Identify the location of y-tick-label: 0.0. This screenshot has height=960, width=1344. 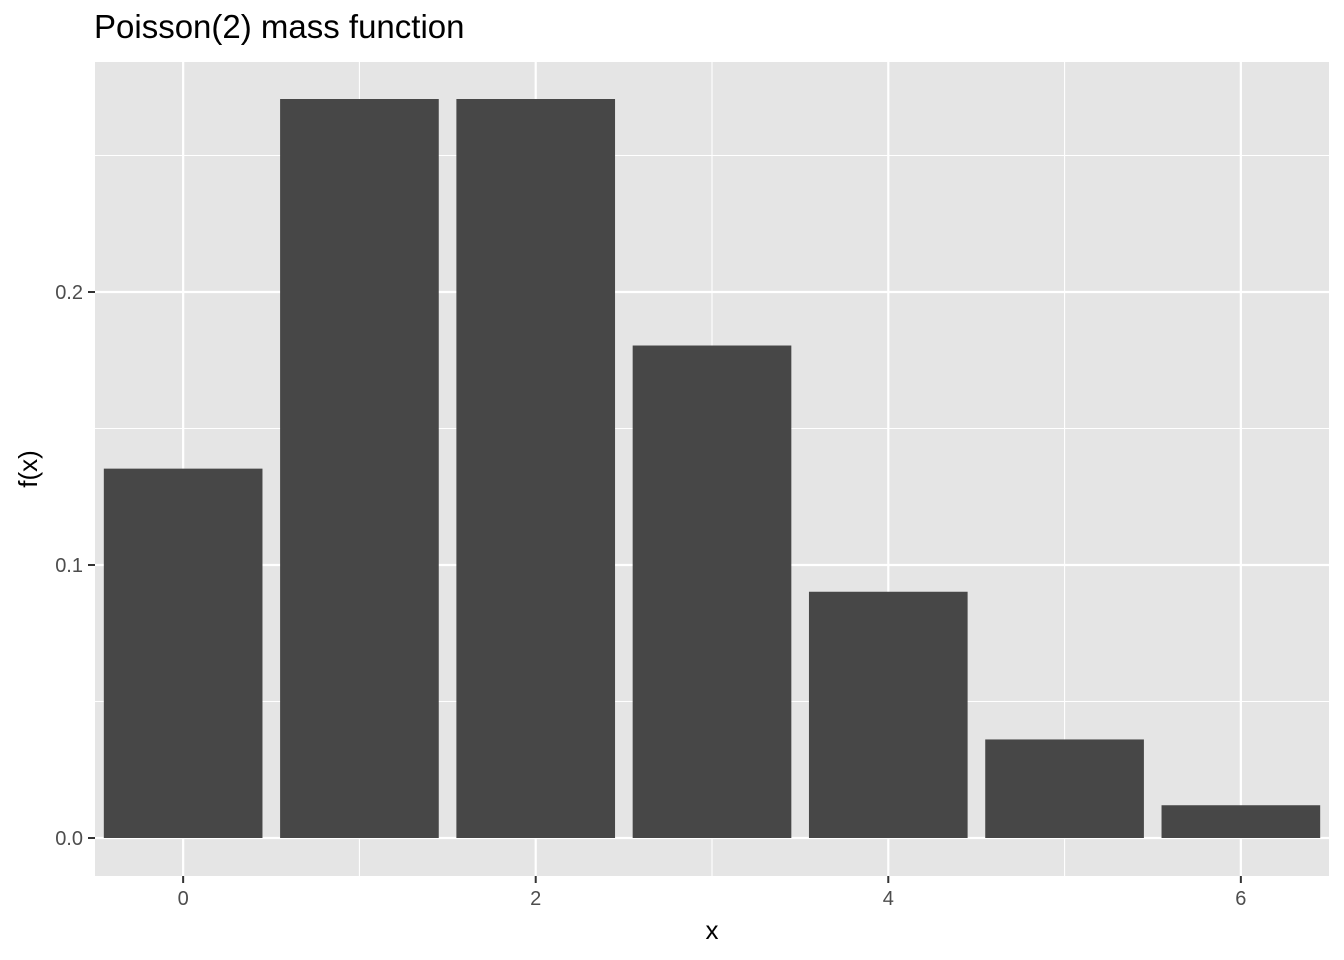
(69, 839).